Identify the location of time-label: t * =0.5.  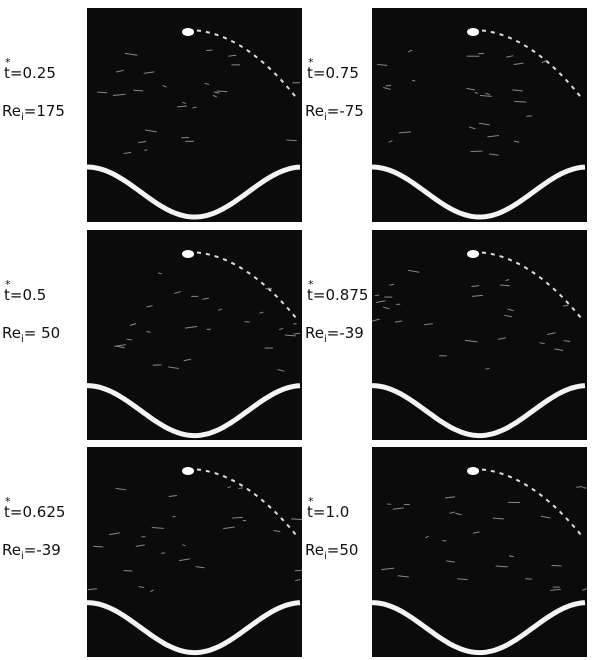
(25, 291).